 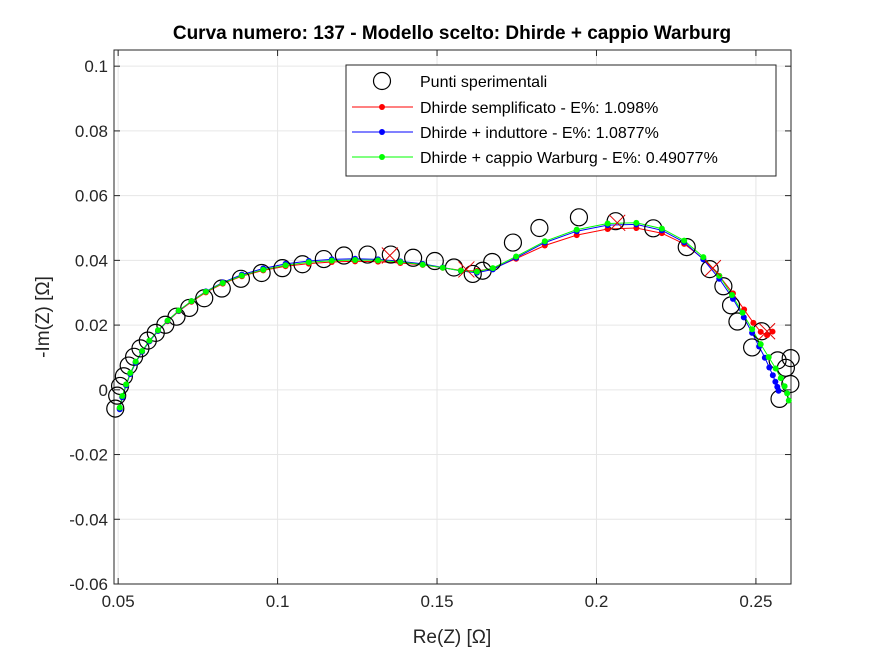 What do you see at coordinates (539, 133) in the screenshot?
I see `legend-label-blue: Dhirde + induttore - E%: 1.0877%` at bounding box center [539, 133].